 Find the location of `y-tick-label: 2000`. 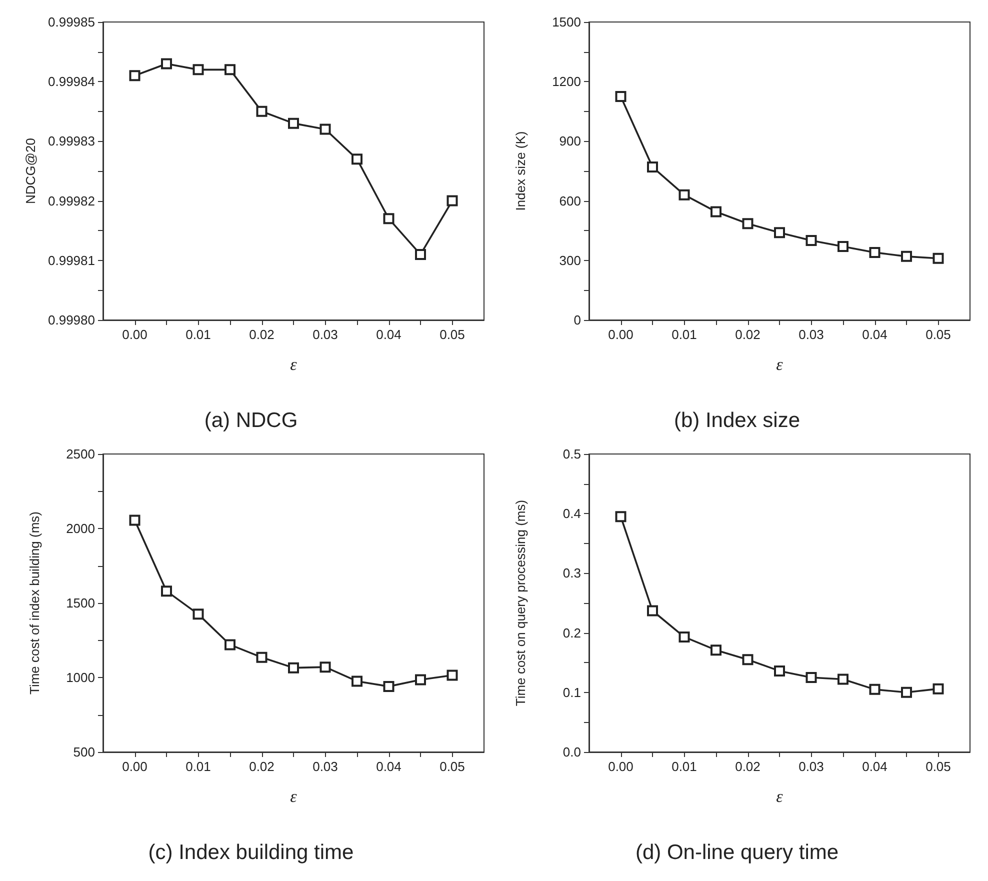

y-tick-label: 2000 is located at coordinates (80, 528).